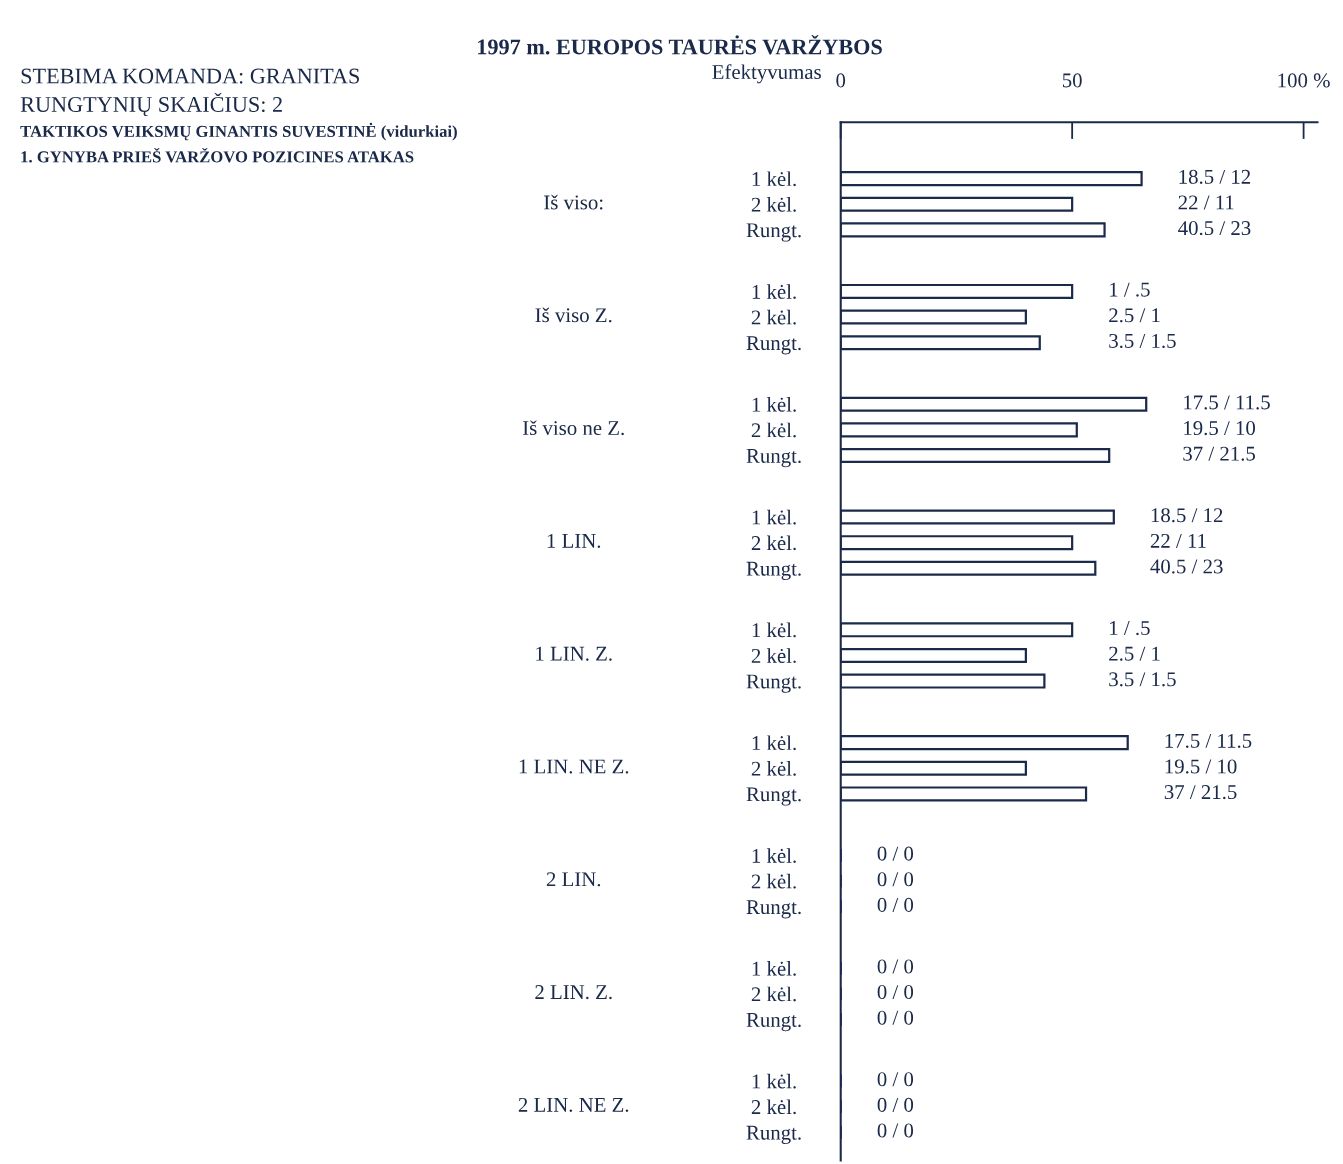 The height and width of the screenshot is (1164, 1343). Describe the element at coordinates (573, 428) in the screenshot. I see `text: Iš viso ne Z.` at that location.